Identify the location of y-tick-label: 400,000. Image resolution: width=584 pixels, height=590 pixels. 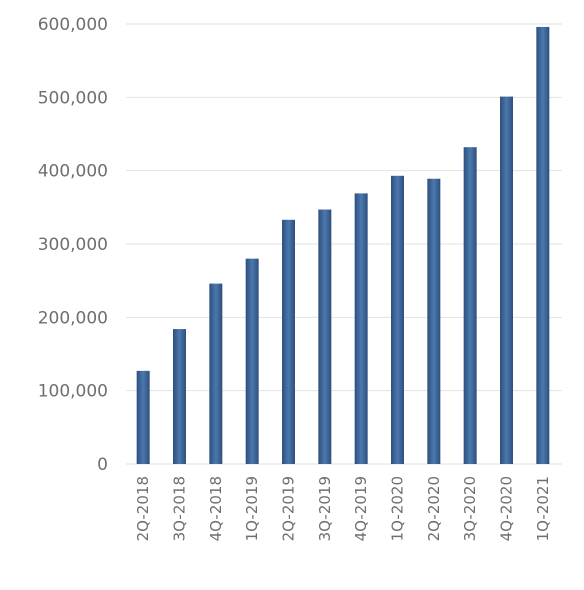
(73, 172).